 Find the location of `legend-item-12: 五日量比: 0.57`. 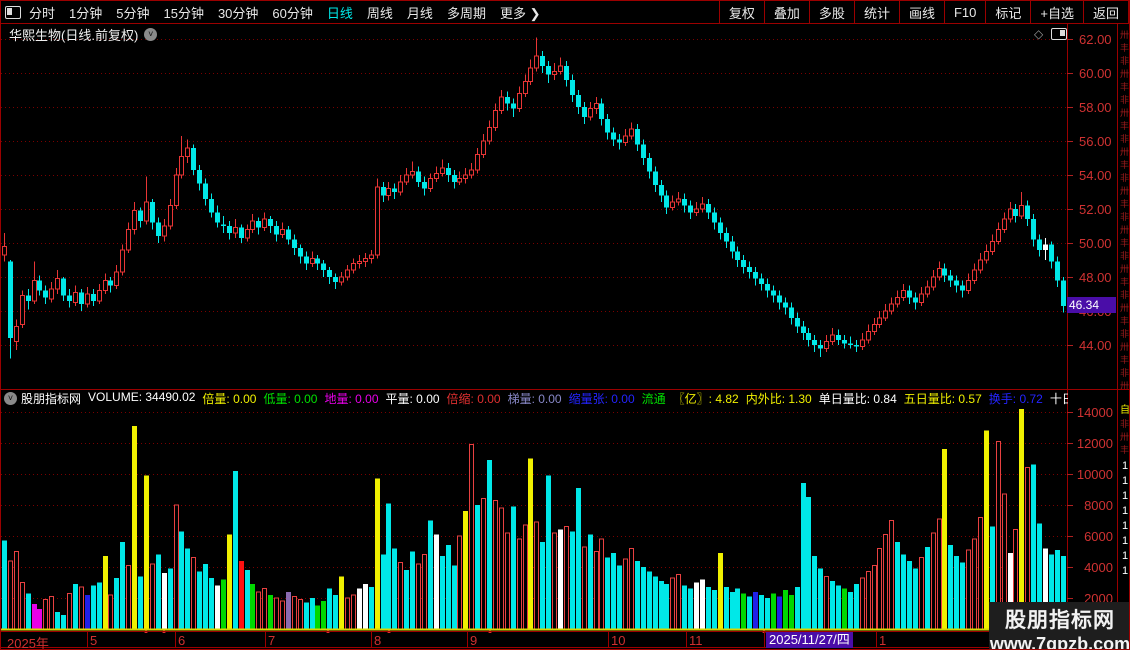

legend-item-12: 五日量比: 0.57 is located at coordinates (942, 399).